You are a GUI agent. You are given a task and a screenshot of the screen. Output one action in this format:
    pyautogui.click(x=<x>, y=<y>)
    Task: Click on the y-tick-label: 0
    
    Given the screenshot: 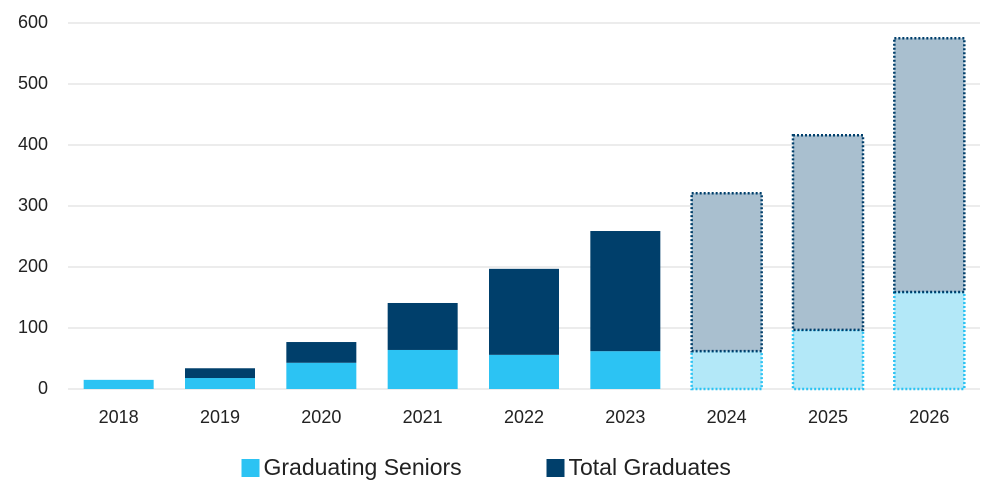 What is the action you would take?
    pyautogui.click(x=43, y=388)
    